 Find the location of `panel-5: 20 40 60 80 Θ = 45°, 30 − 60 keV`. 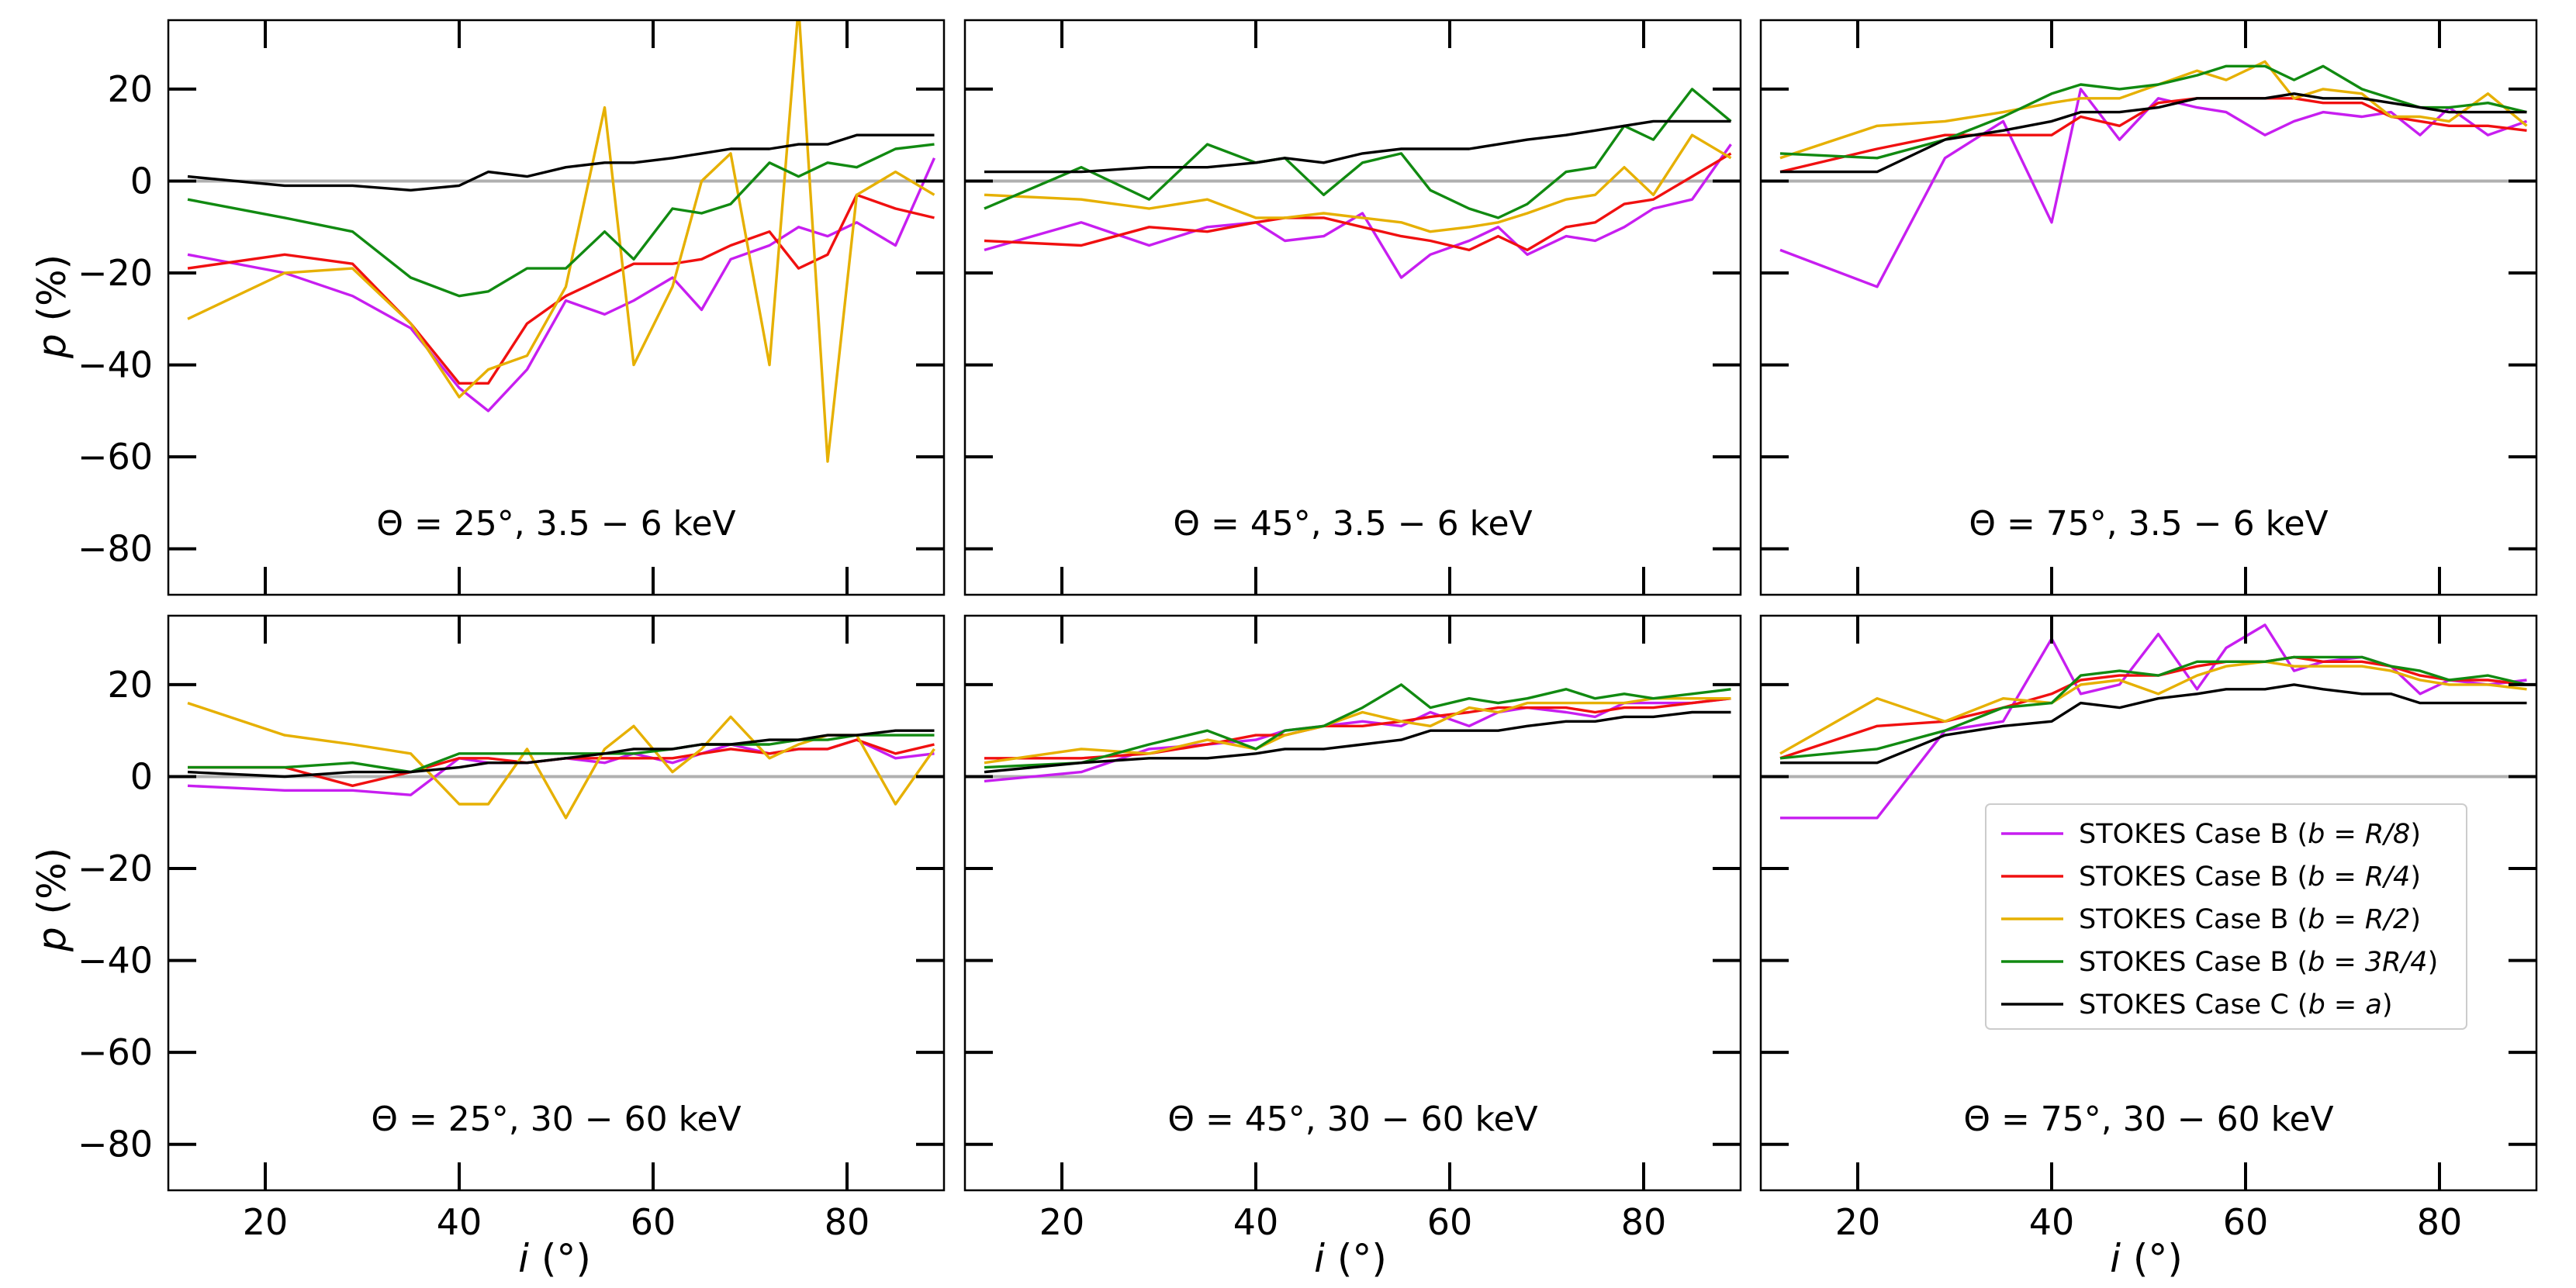

panel-5: 20 40 60 80 Θ = 45°, 30 − 60 keV is located at coordinates (1352, 929).